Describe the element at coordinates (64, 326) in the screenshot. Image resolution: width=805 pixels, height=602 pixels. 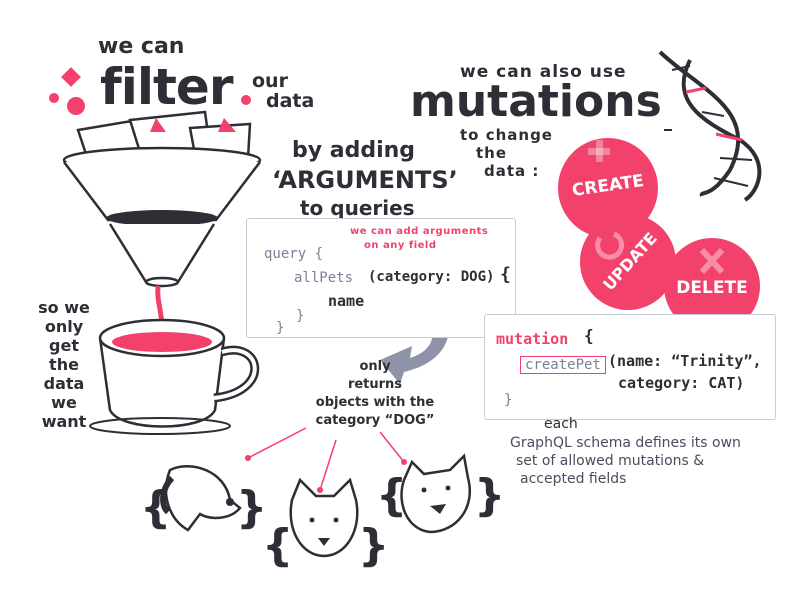
I see `so-we-line2: only` at that location.